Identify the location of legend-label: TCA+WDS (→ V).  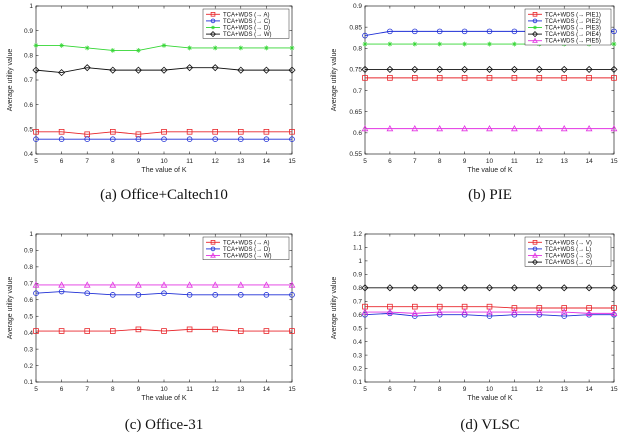
(568, 243).